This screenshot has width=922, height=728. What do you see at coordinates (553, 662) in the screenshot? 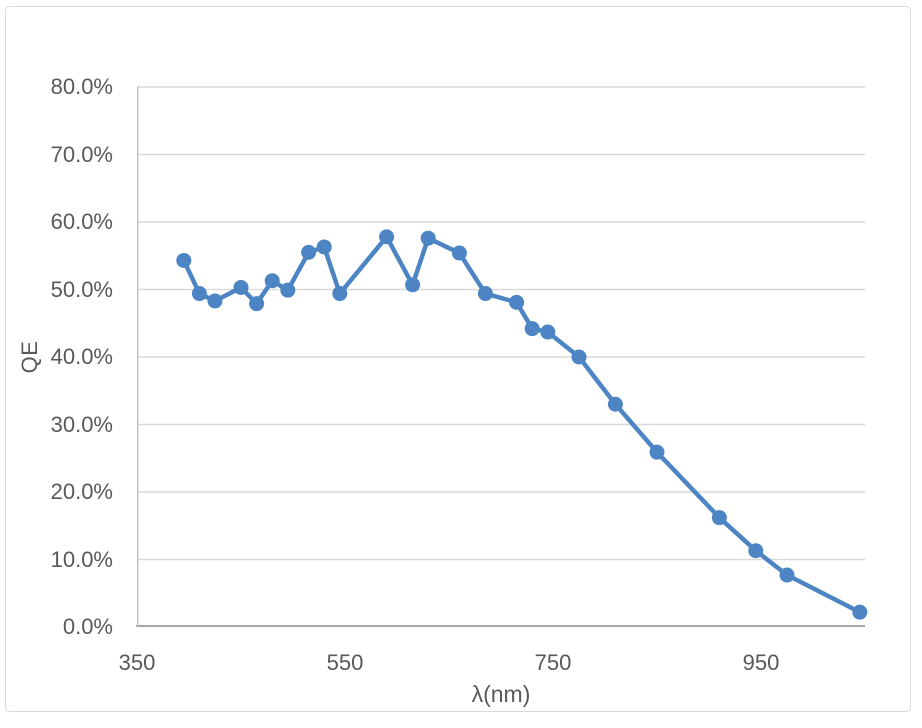
I see `x-tick-label: 750` at bounding box center [553, 662].